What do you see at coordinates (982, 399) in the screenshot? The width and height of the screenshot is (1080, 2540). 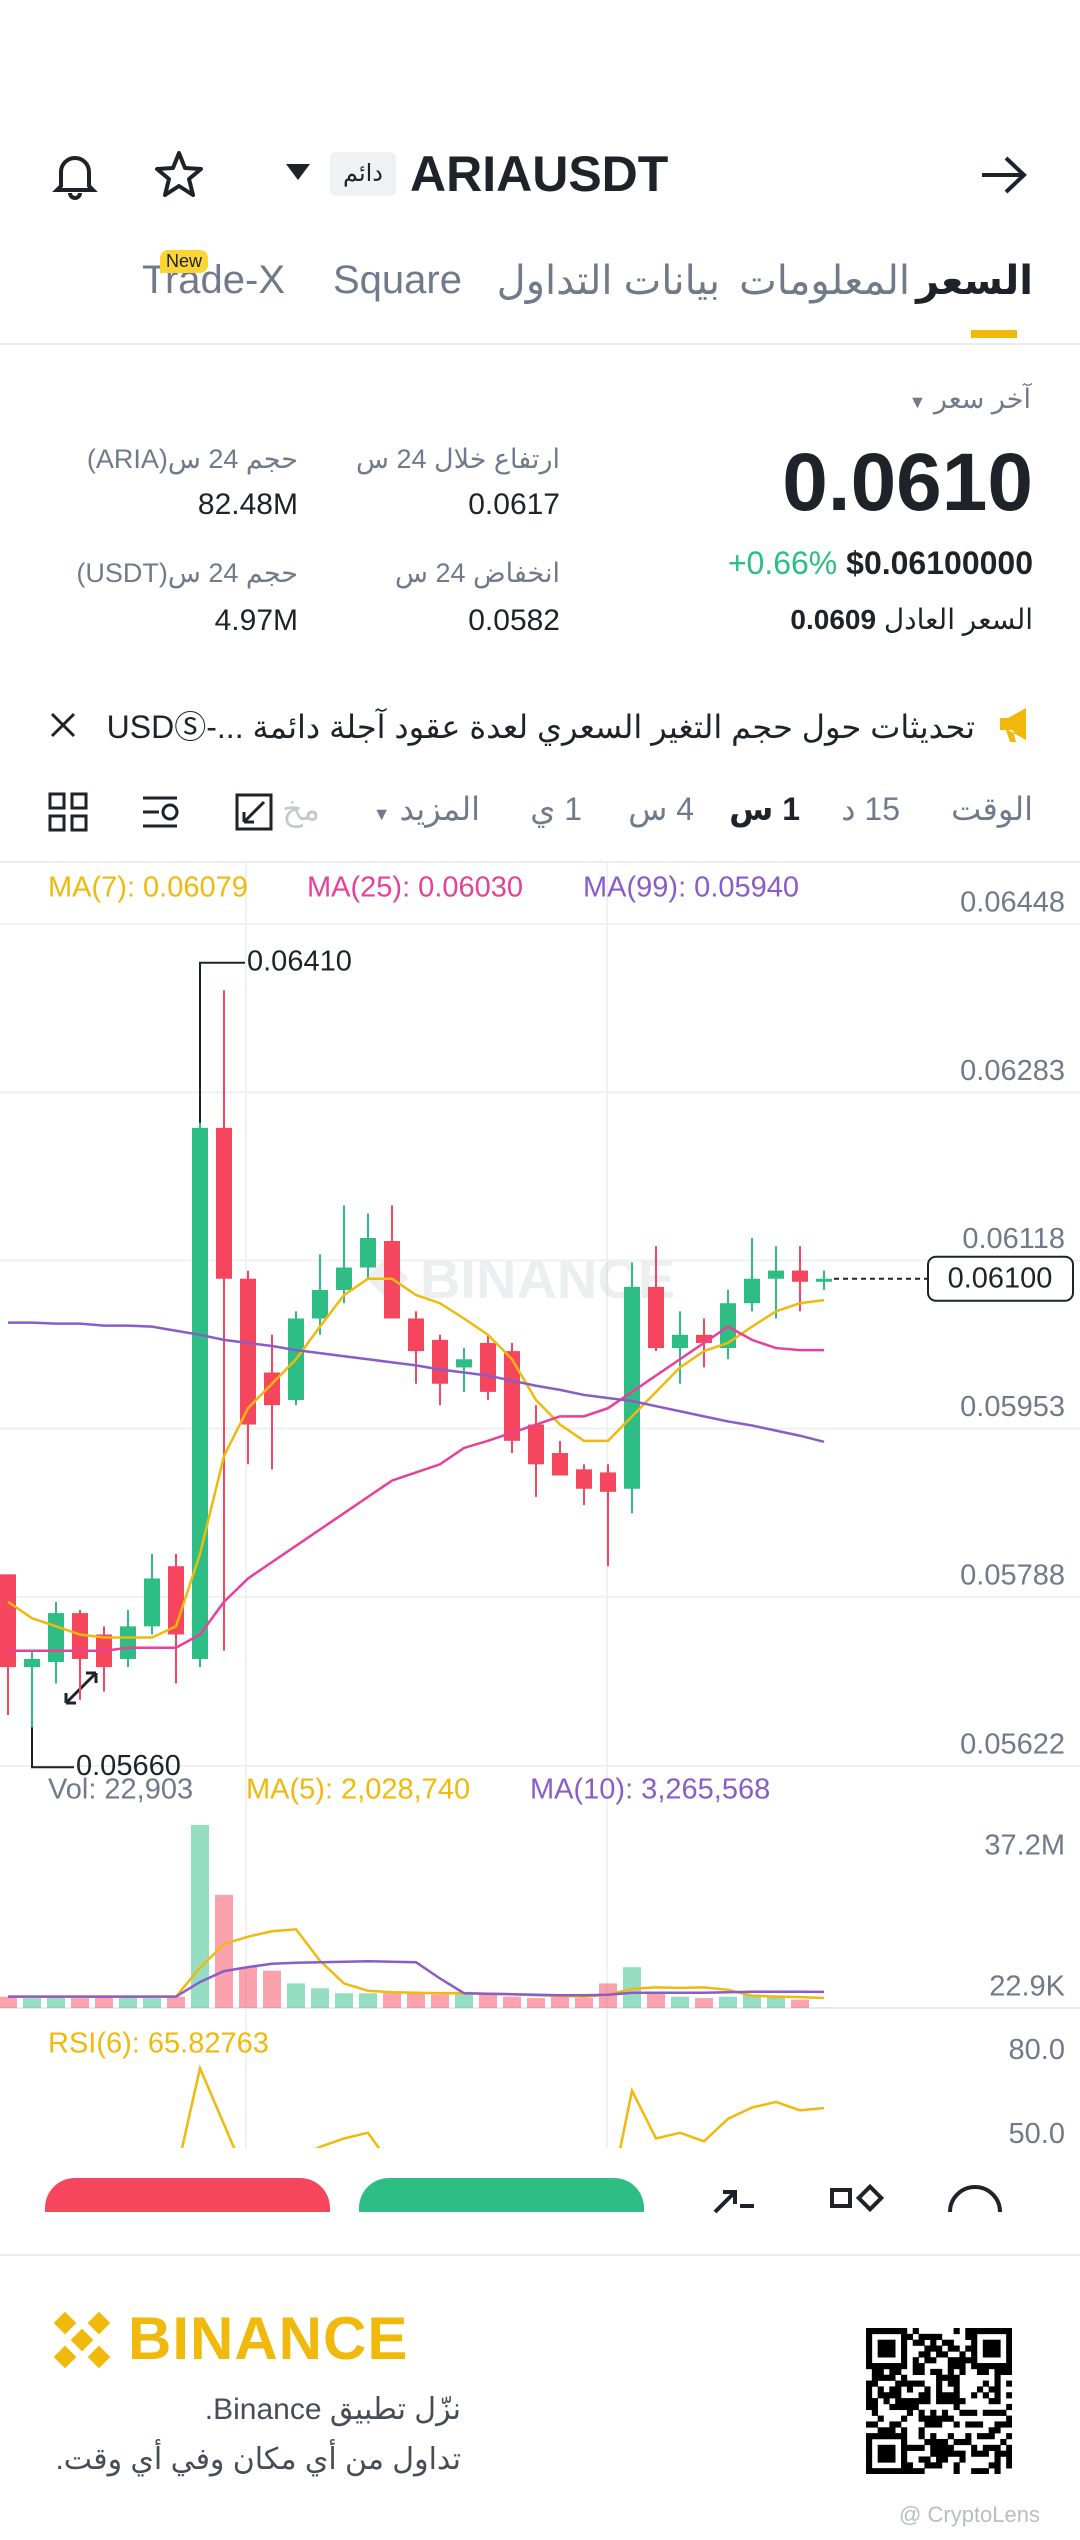 I see `label: آخر سعر` at bounding box center [982, 399].